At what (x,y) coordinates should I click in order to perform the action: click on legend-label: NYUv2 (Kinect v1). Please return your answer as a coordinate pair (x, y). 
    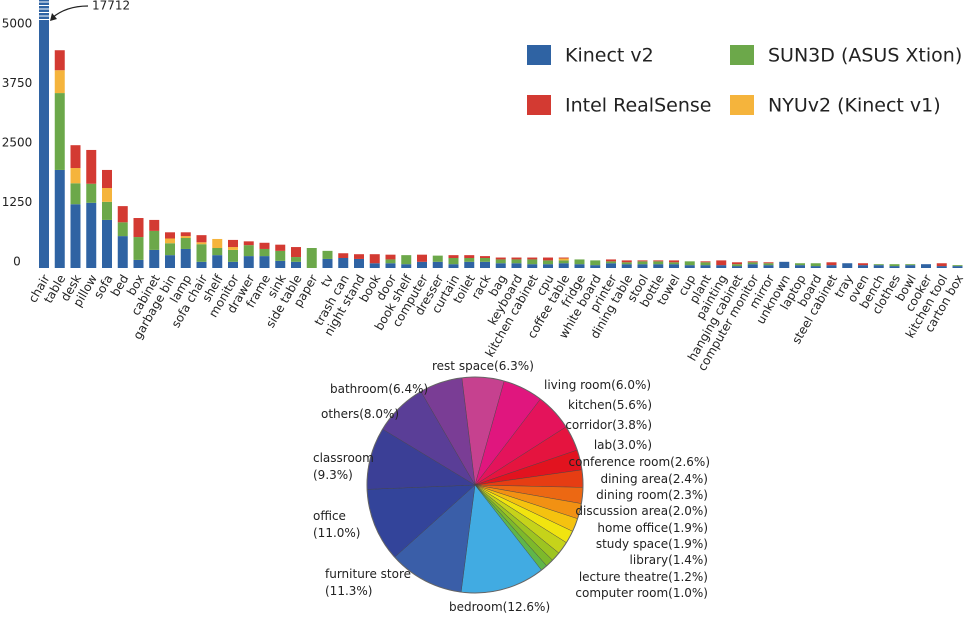
    Looking at the image, I should click on (854, 106).